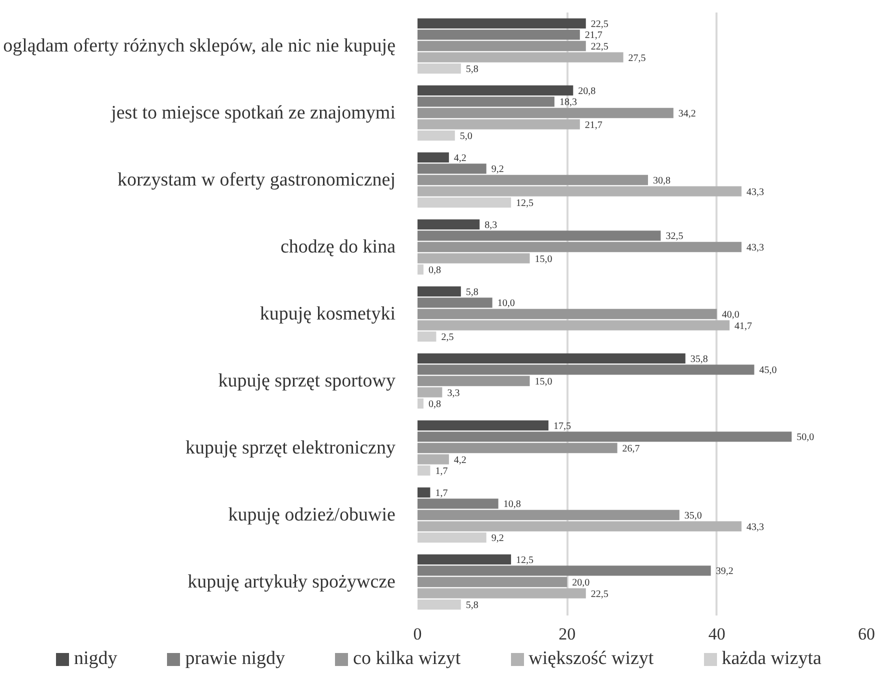 This screenshot has height=675, width=877. Describe the element at coordinates (235, 659) in the screenshot. I see `legend-label: prawie nigdy` at that location.